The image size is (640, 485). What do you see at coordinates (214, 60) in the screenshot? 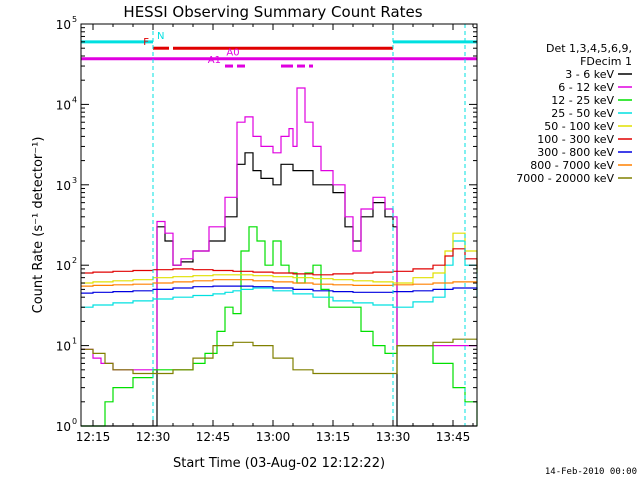
I see `flag-label-a1: A1` at bounding box center [214, 60].